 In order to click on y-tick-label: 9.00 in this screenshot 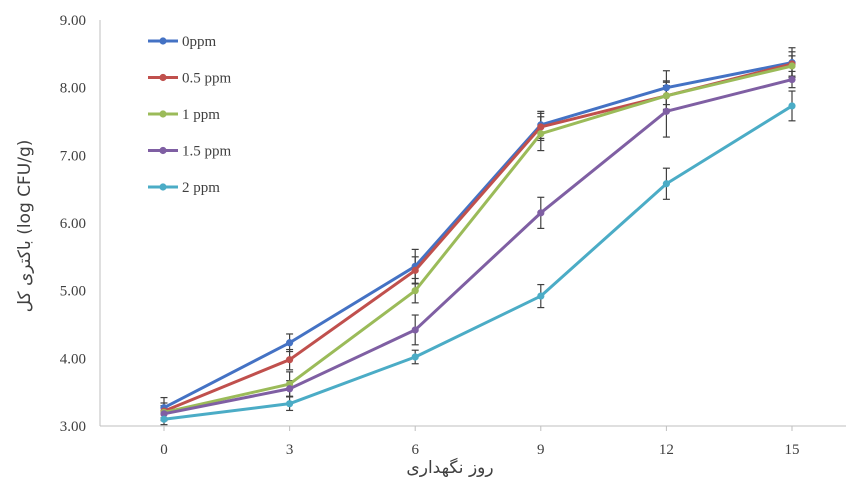, I will do `click(73, 21)`.